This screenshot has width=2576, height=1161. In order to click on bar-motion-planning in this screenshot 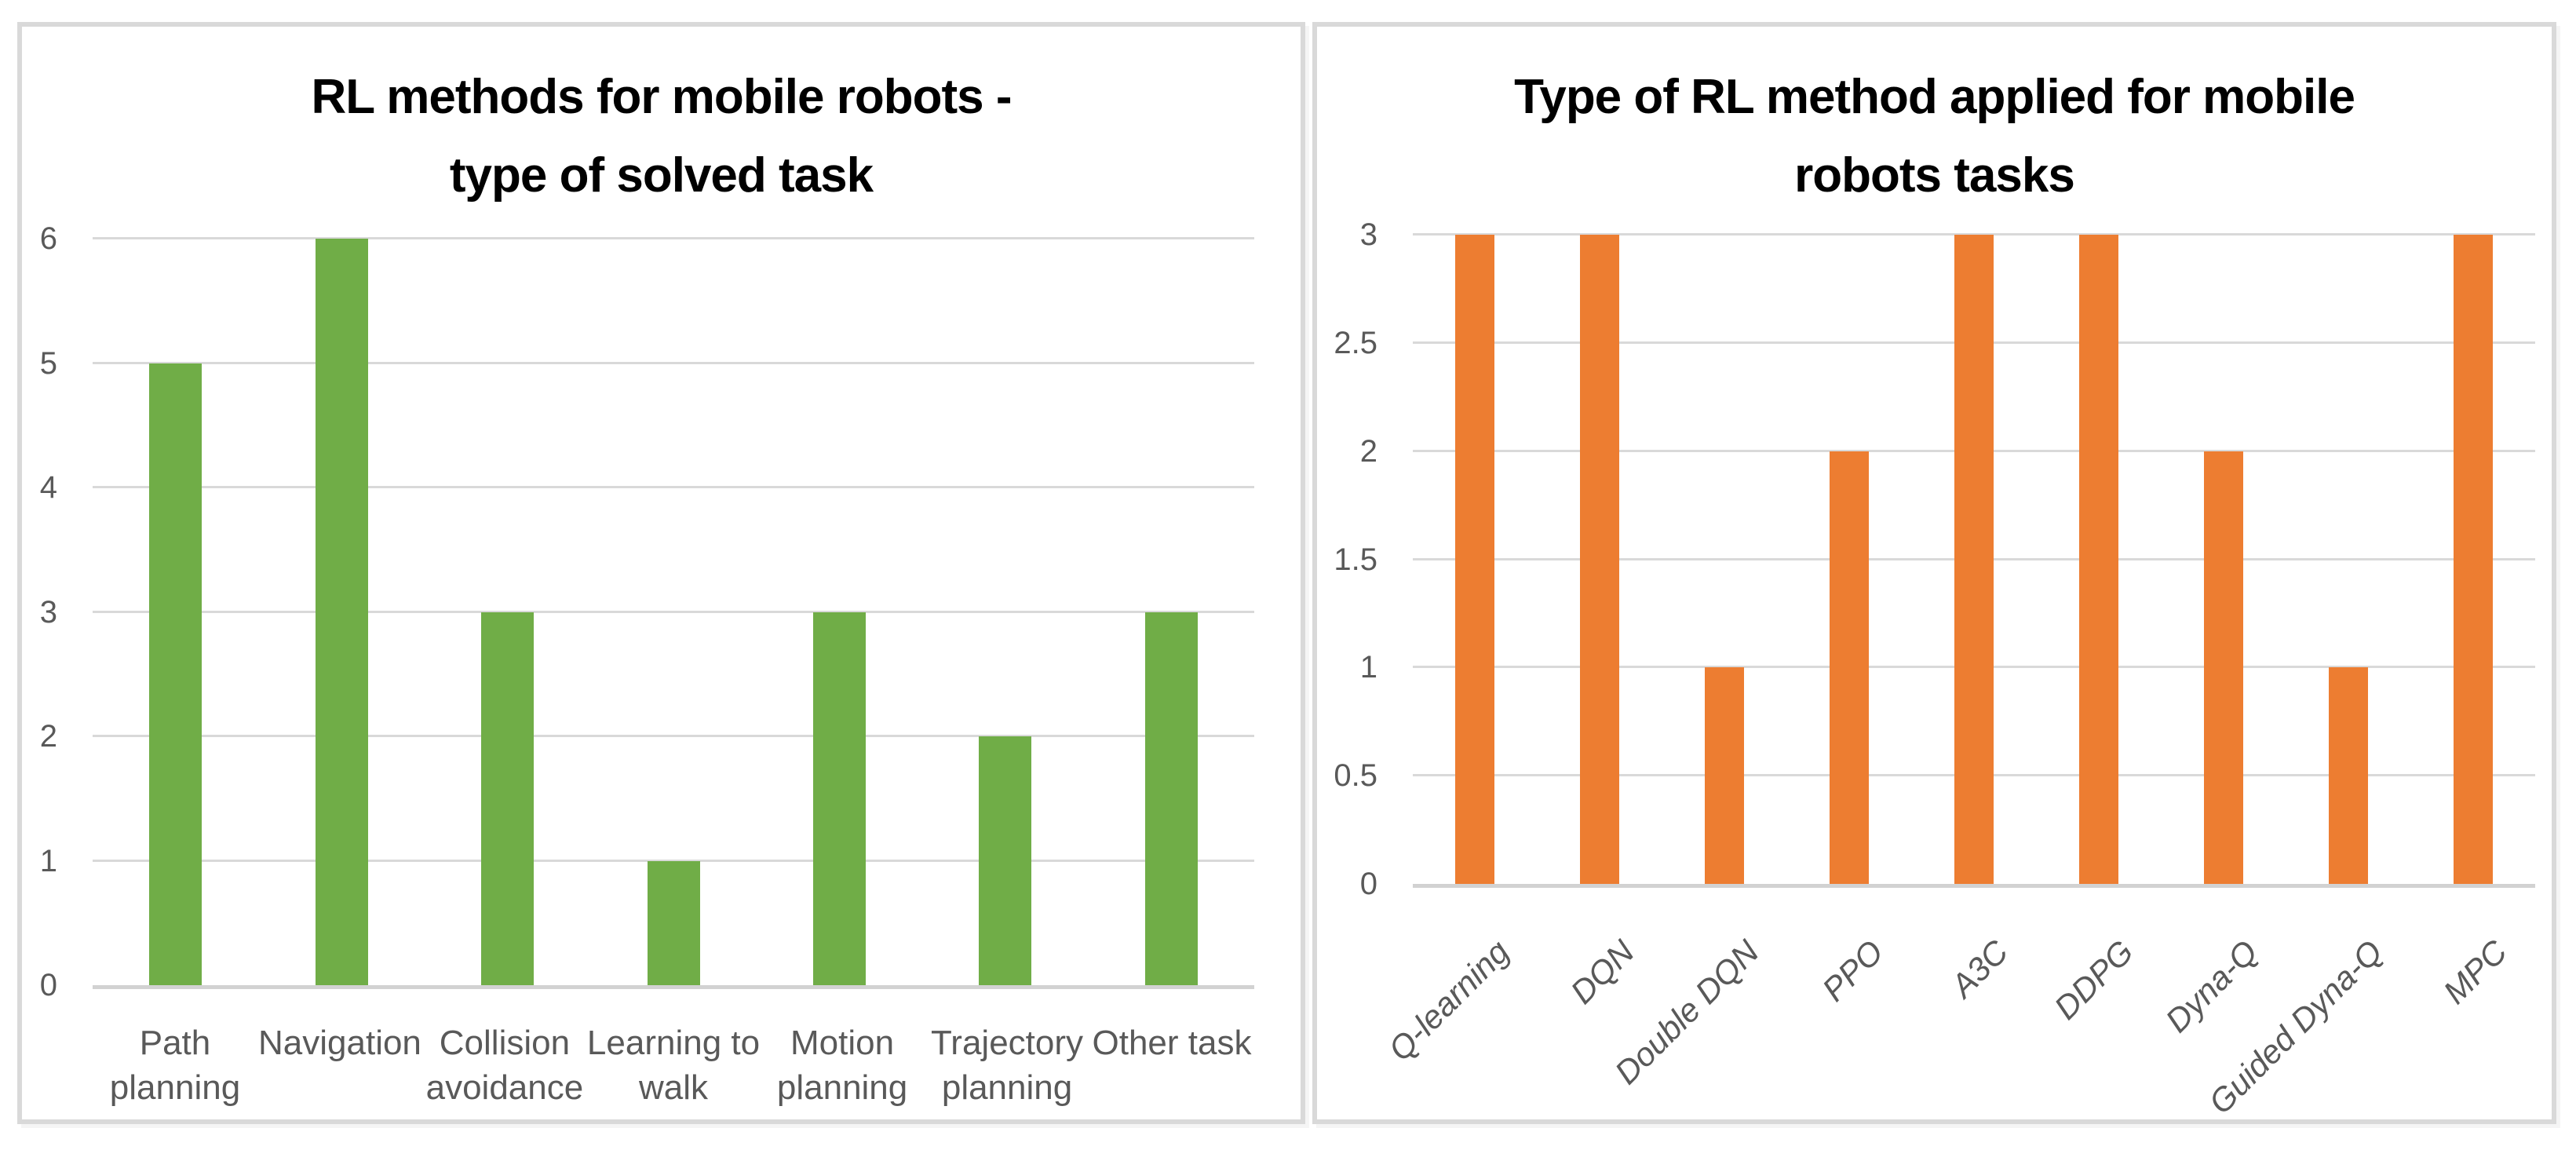, I will do `click(839, 798)`.